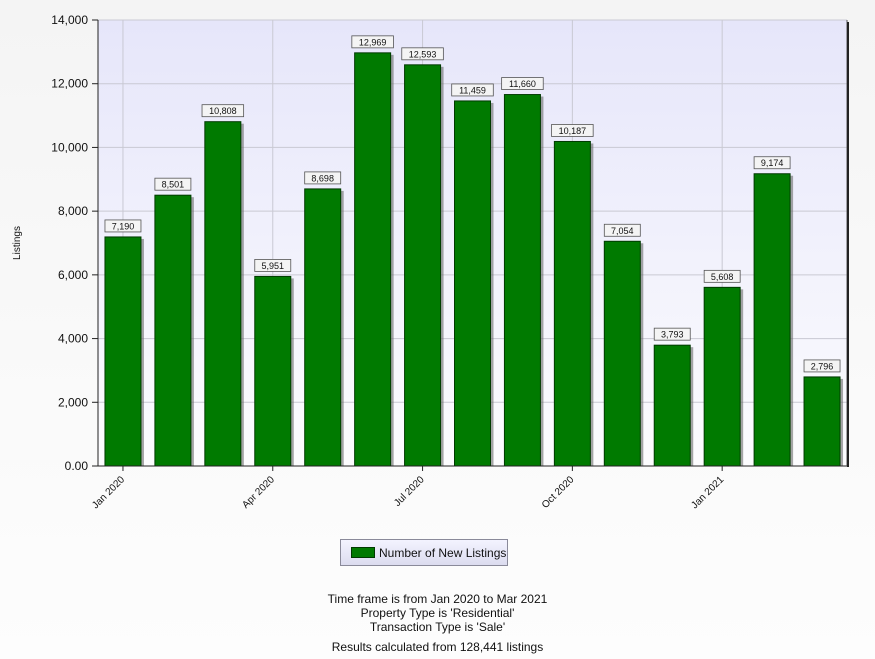 The image size is (875, 659). I want to click on data-label: 11,459, so click(472, 90).